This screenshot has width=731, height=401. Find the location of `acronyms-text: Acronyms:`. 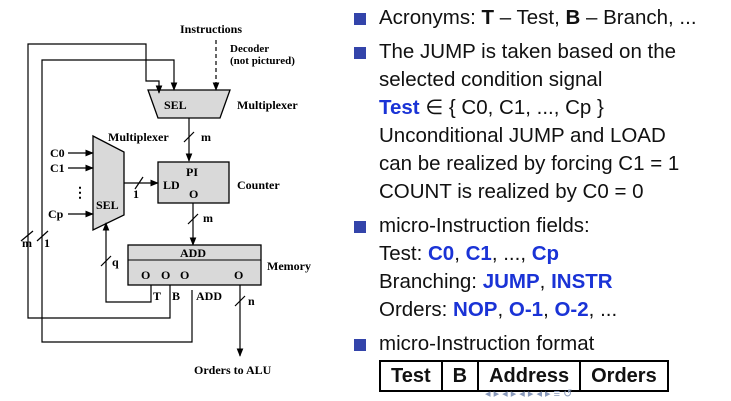

acronyms-text: Acronyms: is located at coordinates (430, 17).